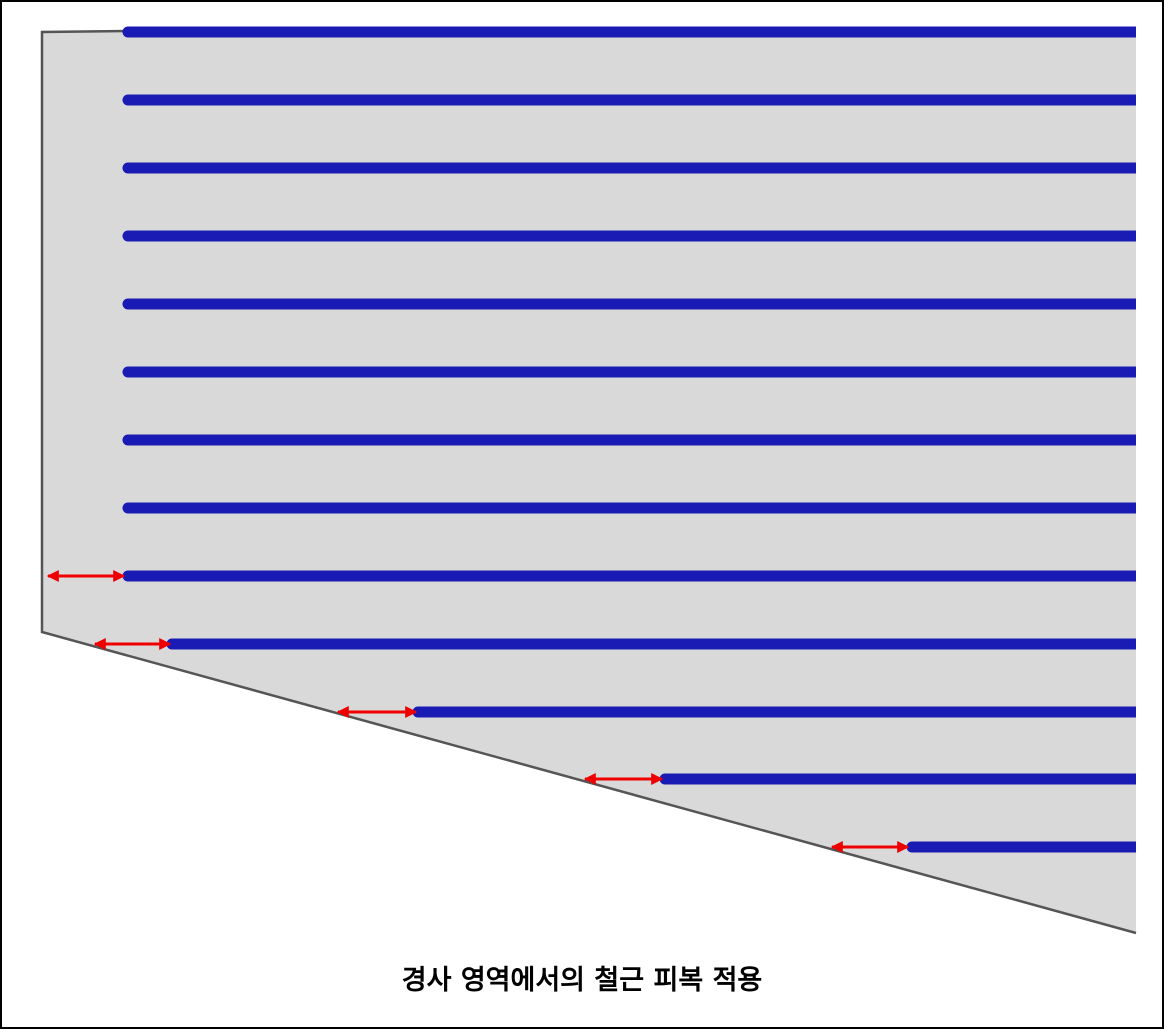  What do you see at coordinates (582, 980) in the screenshot?
I see `caption: 경사 영역에서의 철근 피복 적용` at bounding box center [582, 980].